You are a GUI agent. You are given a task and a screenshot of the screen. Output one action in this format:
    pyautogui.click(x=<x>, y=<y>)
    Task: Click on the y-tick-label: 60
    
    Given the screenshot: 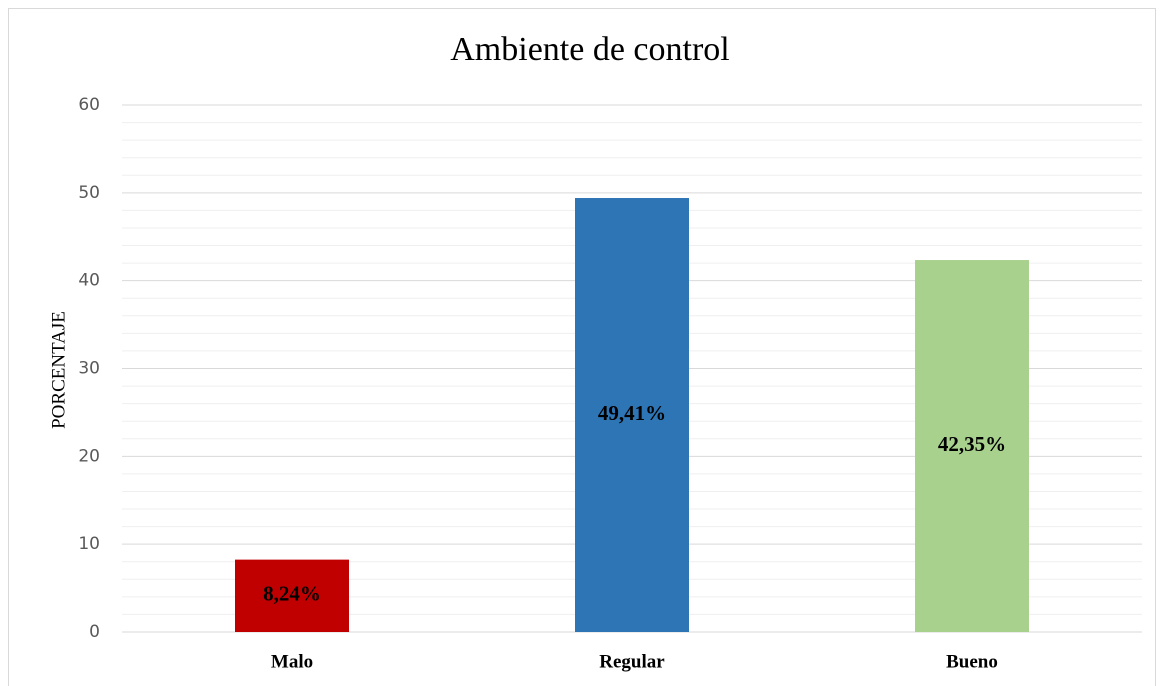 What is the action you would take?
    pyautogui.click(x=89, y=105)
    